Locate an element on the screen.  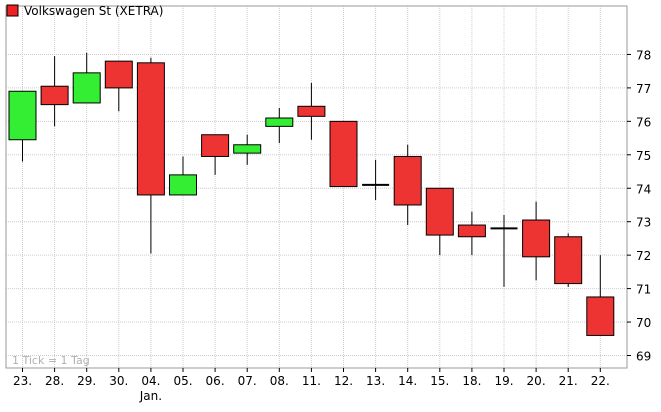
x-tick-label: 28. is located at coordinates (54, 381).